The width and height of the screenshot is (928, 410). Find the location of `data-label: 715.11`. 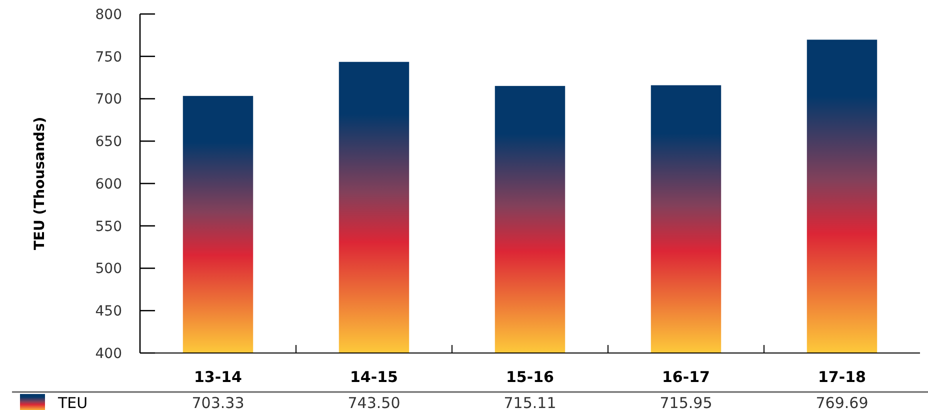

data-label: 715.11 is located at coordinates (530, 402).